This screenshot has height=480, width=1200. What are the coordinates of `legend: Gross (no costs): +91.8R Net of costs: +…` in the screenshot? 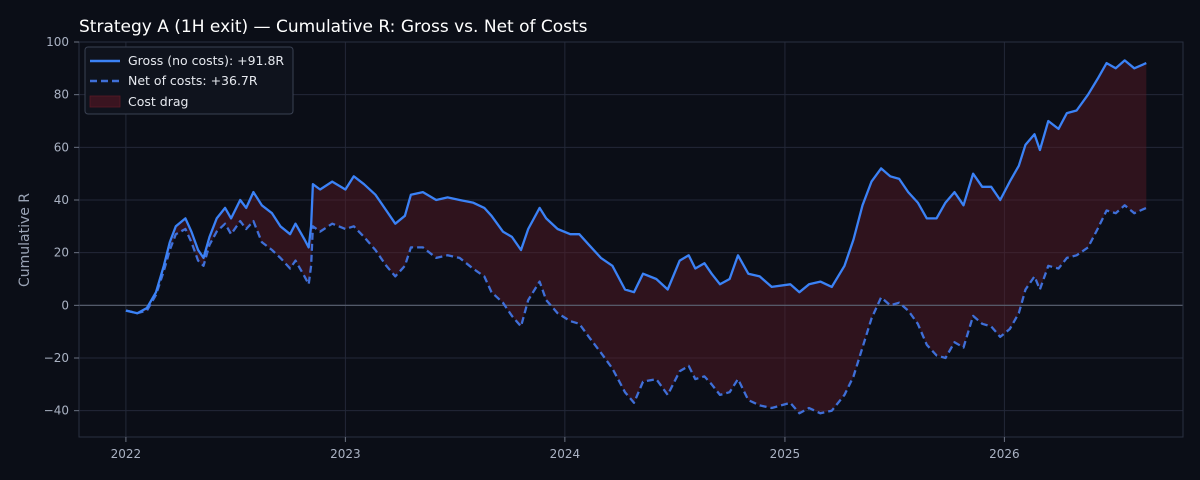 It's located at (189, 80).